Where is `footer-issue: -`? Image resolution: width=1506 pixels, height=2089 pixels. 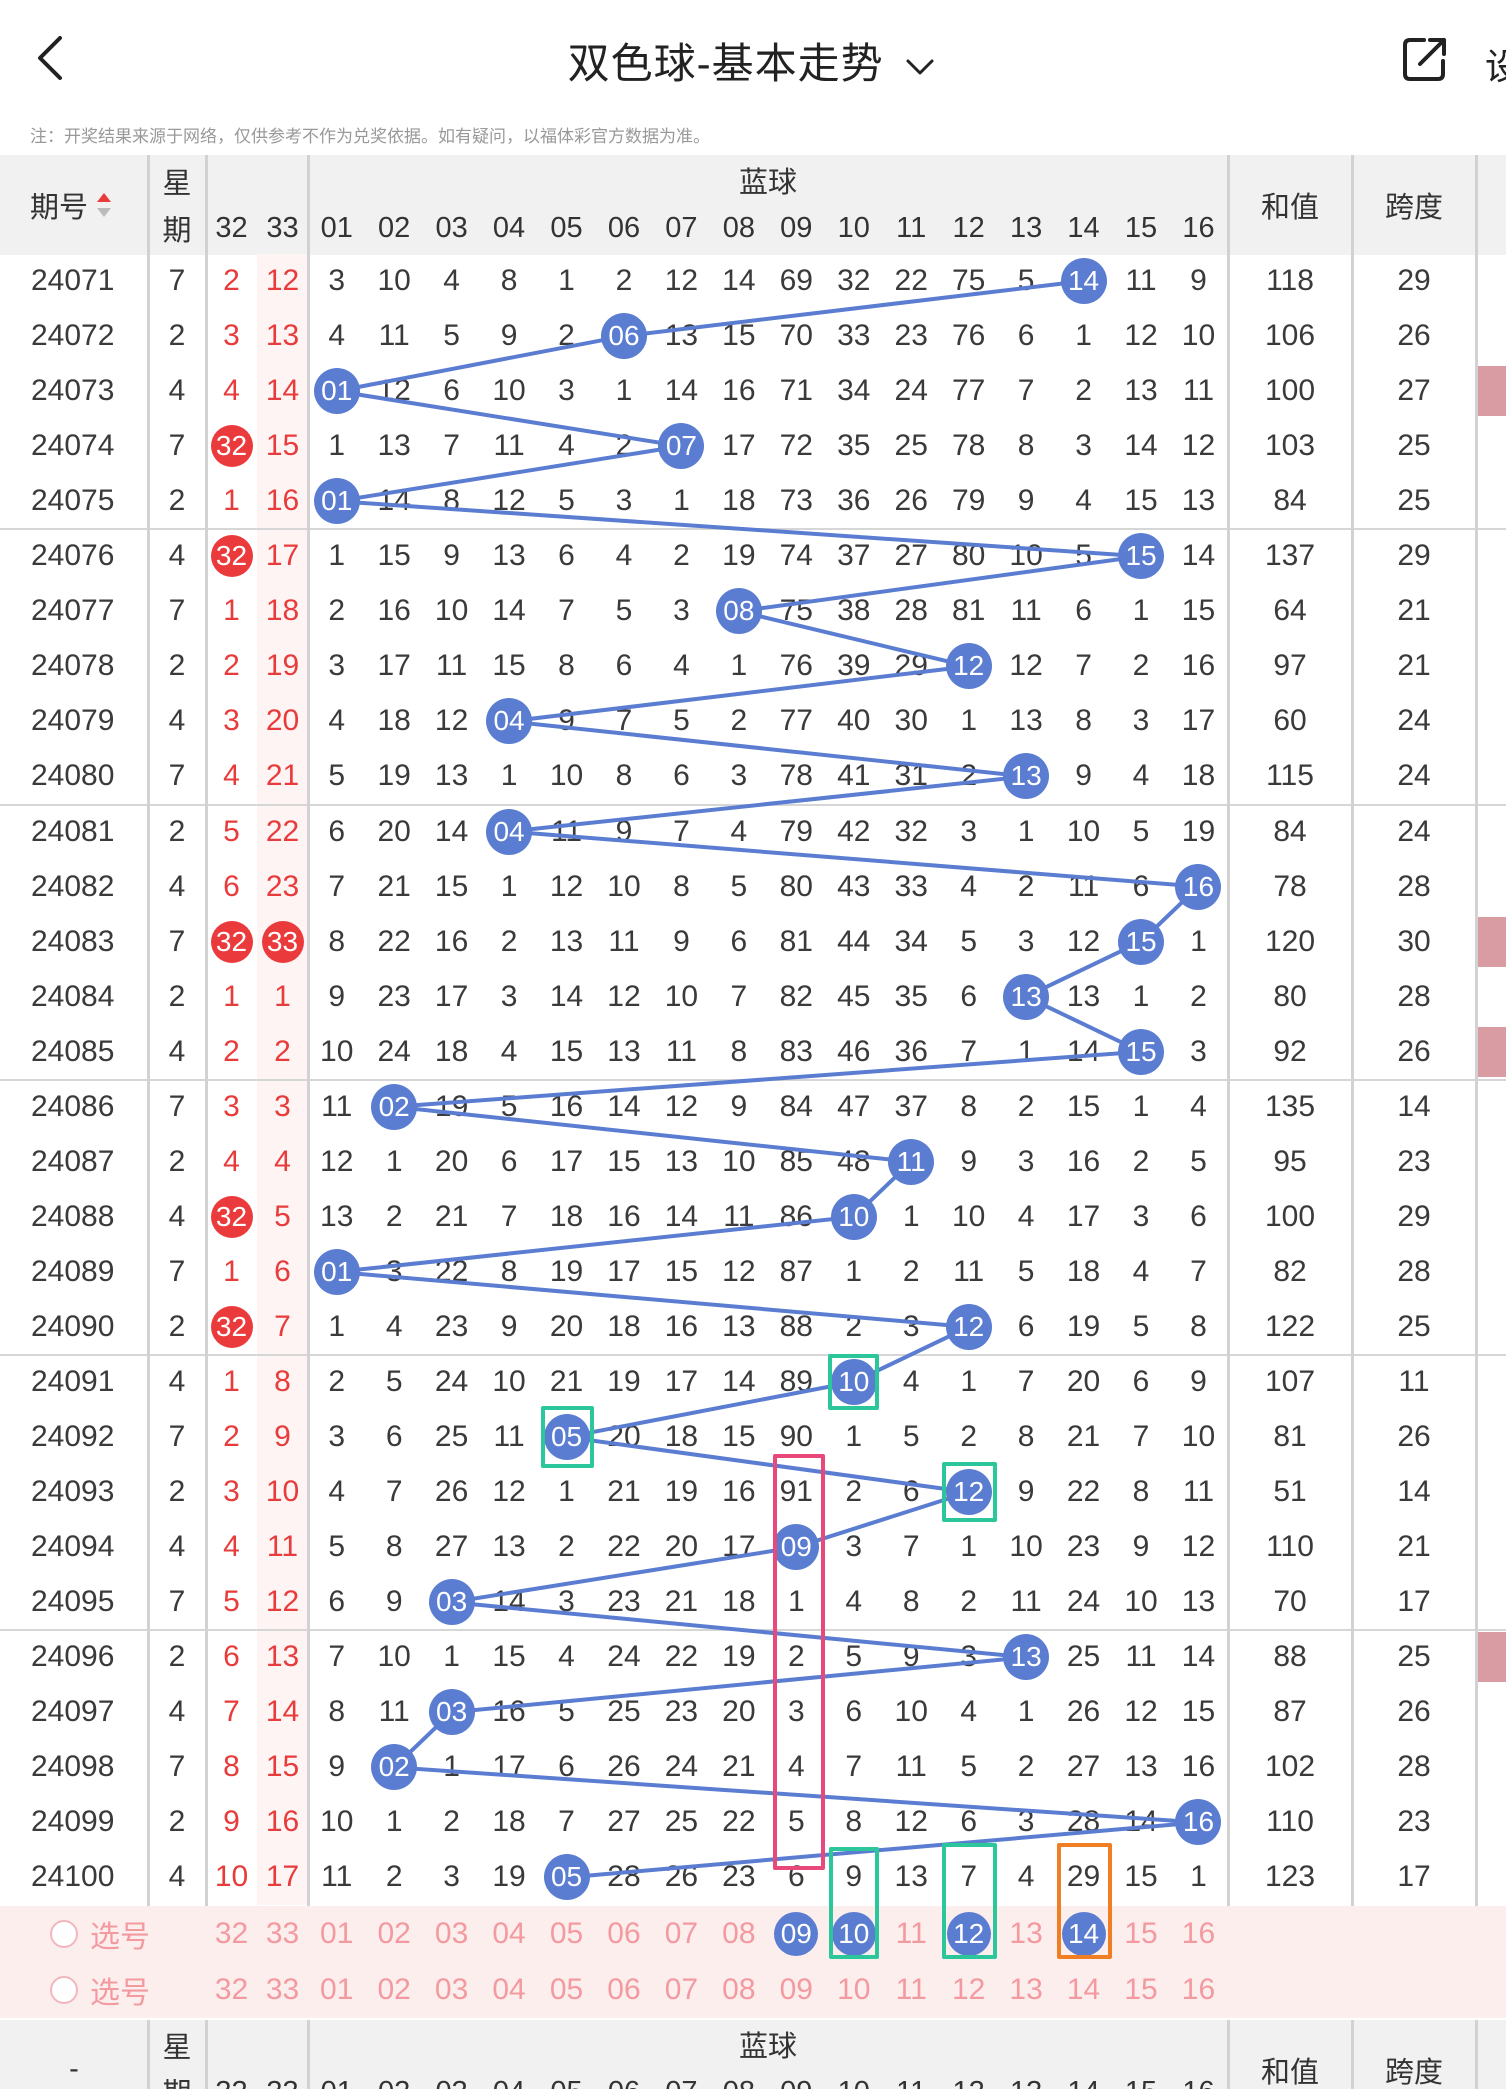 footer-issue: - is located at coordinates (74, 2069).